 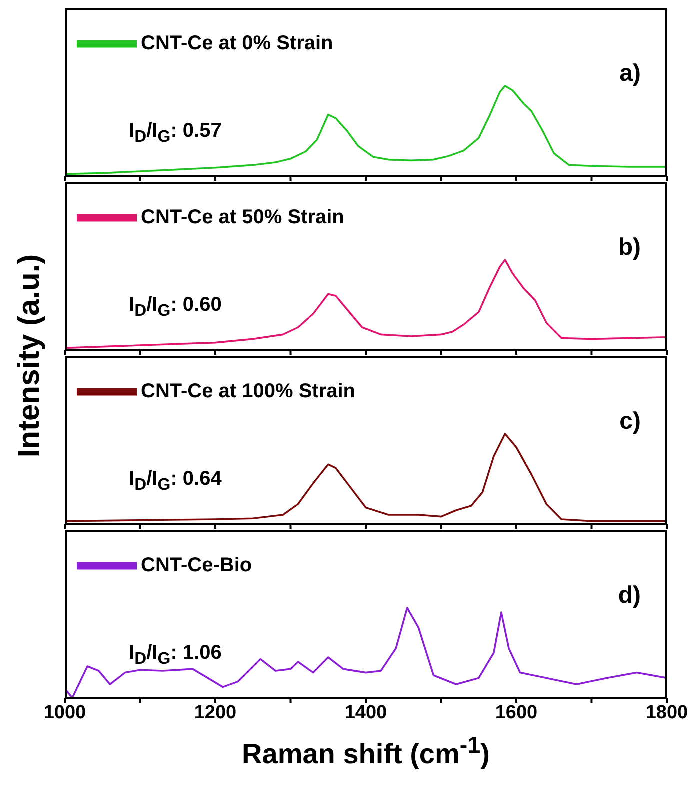 What do you see at coordinates (175, 307) in the screenshot?
I see `annotation: I$_{D}$/I$_{G}$: 0.60` at bounding box center [175, 307].